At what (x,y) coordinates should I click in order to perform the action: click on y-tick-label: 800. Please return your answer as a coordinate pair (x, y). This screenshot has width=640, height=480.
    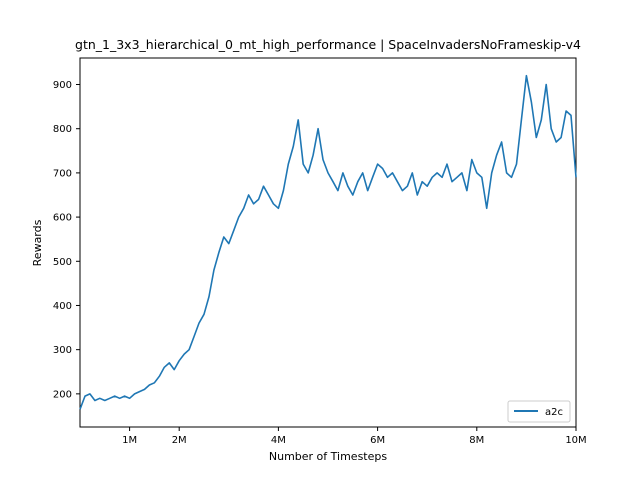
    Looking at the image, I should click on (62, 129).